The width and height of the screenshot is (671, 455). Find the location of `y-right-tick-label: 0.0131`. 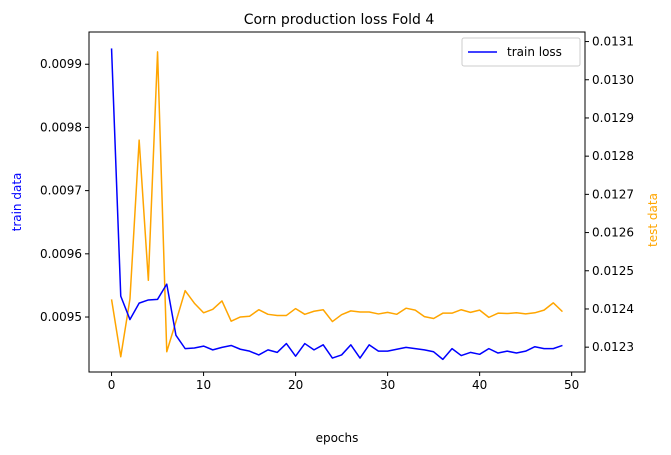

y-right-tick-label: 0.0131 is located at coordinates (613, 42).